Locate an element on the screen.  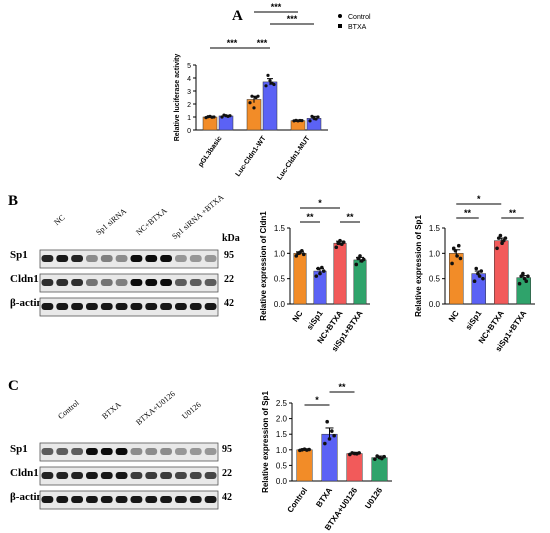
panel-letter-a: A is located at coordinates (237, 16).